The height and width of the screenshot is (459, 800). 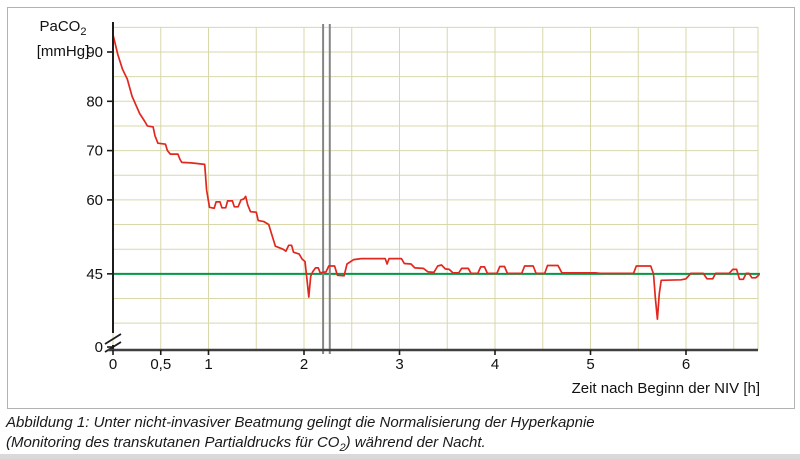 What do you see at coordinates (94, 101) in the screenshot?
I see `y-tick-label: 80` at bounding box center [94, 101].